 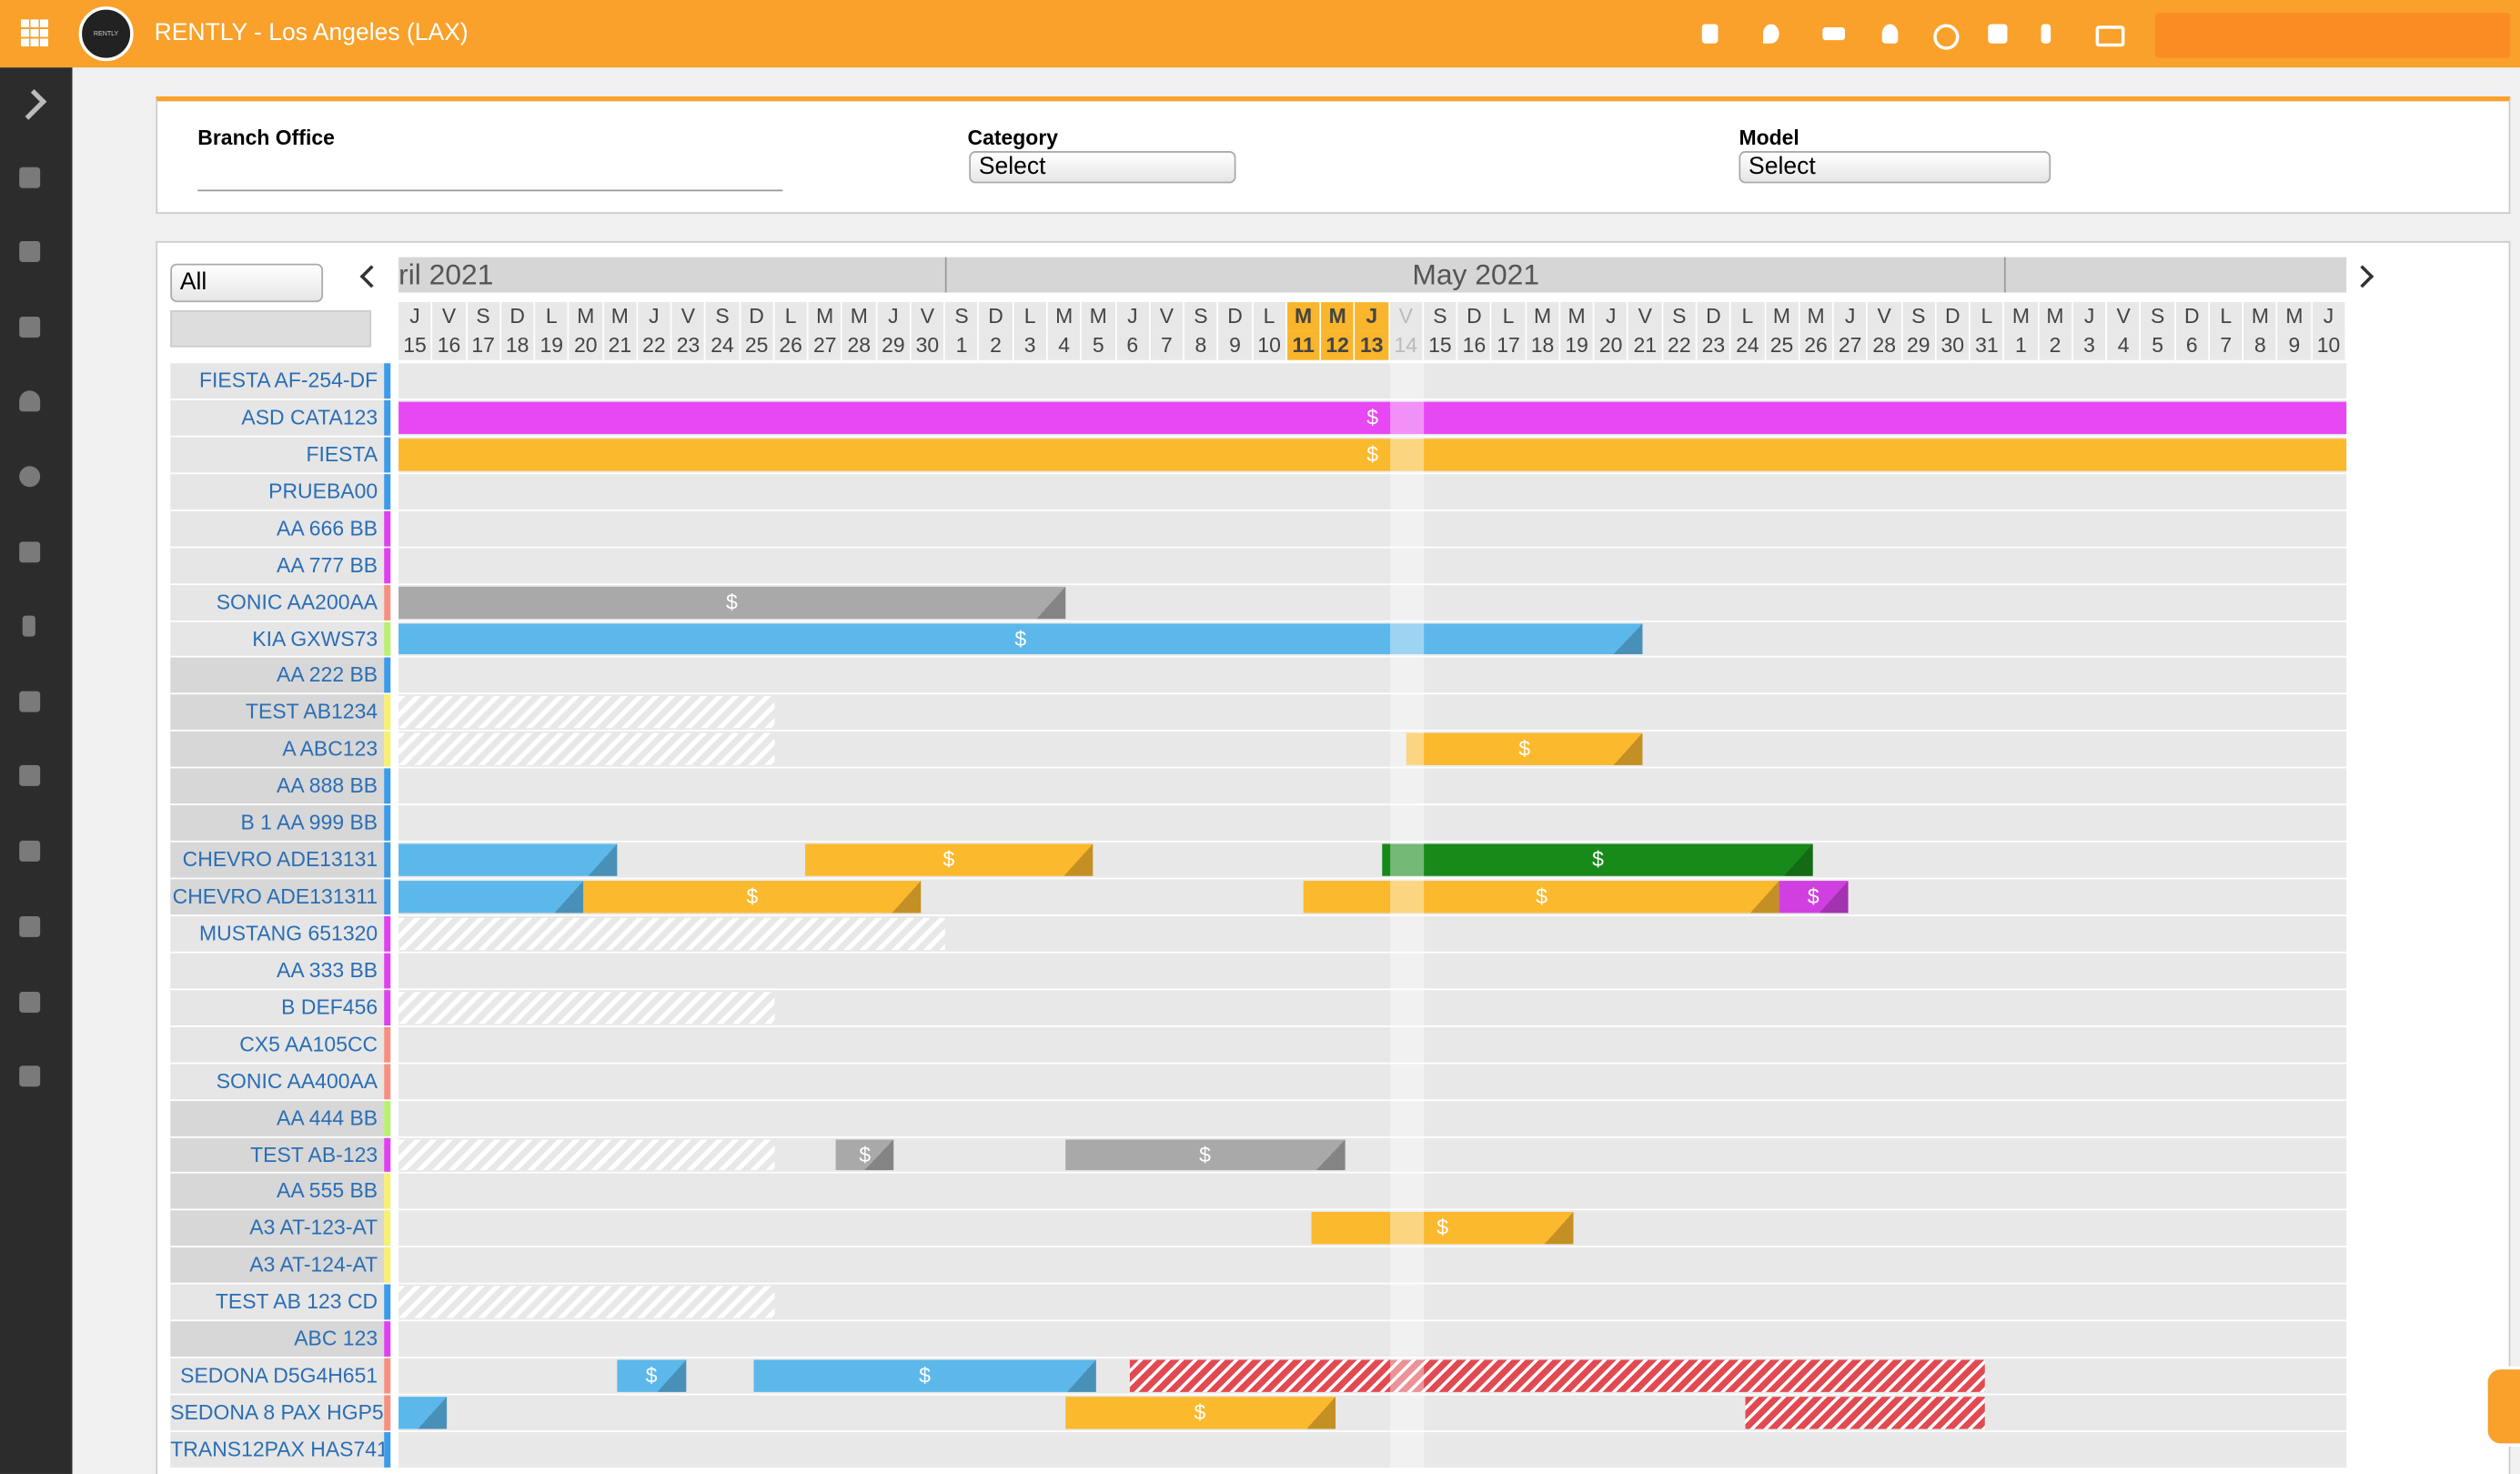 I want to click on day-letter: V, so click(x=1168, y=316).